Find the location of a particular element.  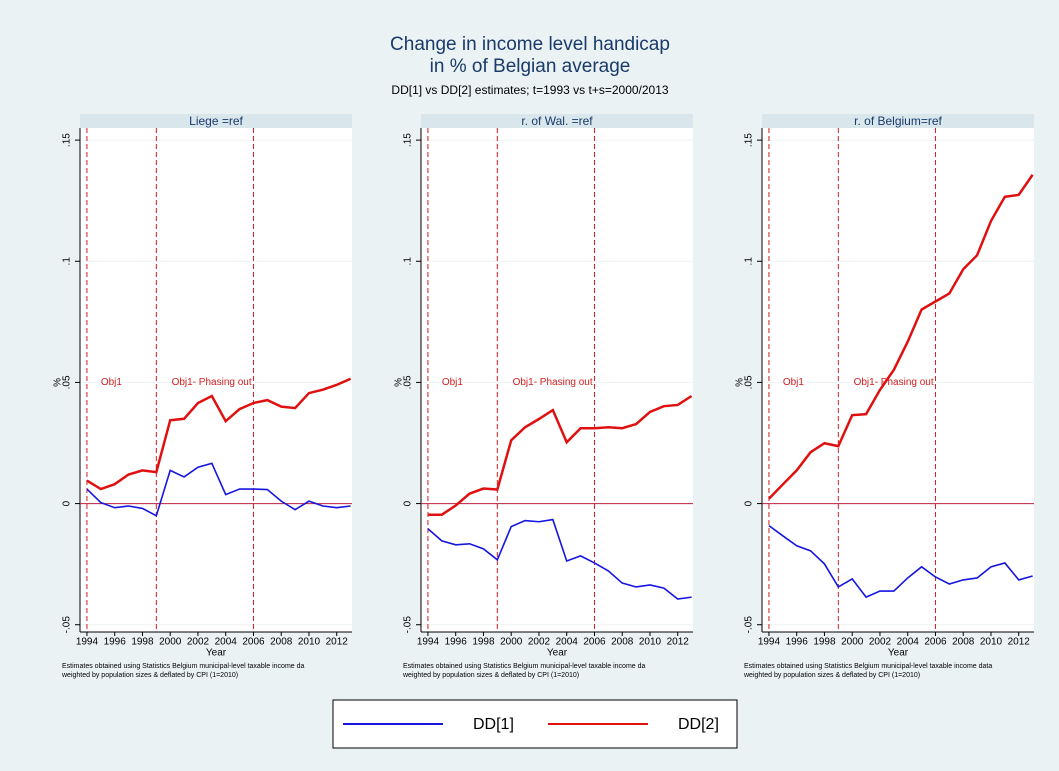

panel-title: r. of Wal. =ref is located at coordinates (557, 121).